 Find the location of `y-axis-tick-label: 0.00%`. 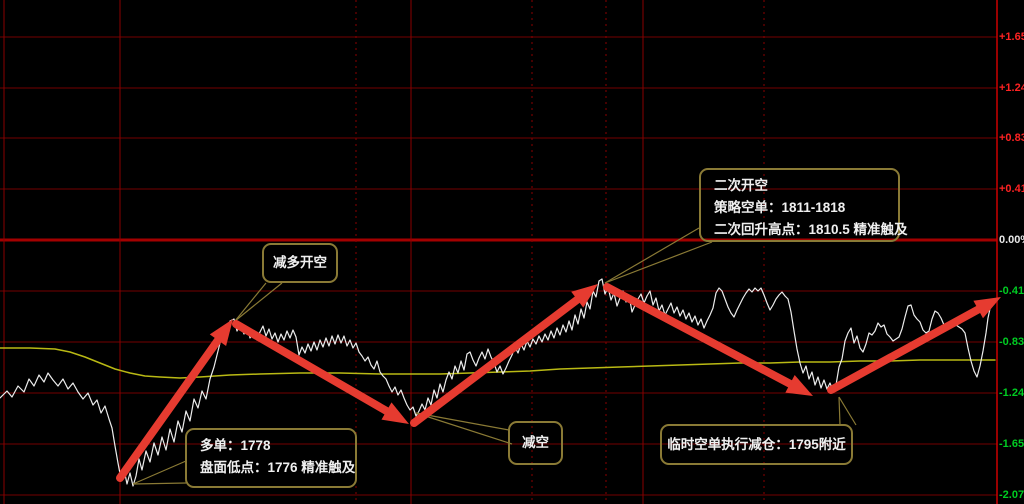

y-axis-tick-label: 0.00% is located at coordinates (1011, 240).